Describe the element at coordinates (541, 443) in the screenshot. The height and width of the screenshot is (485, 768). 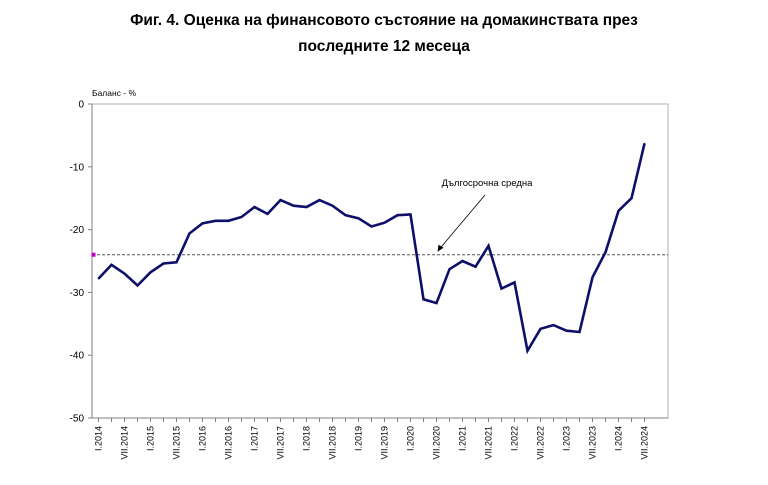
I see `x-tick-label: VII.2022` at that location.